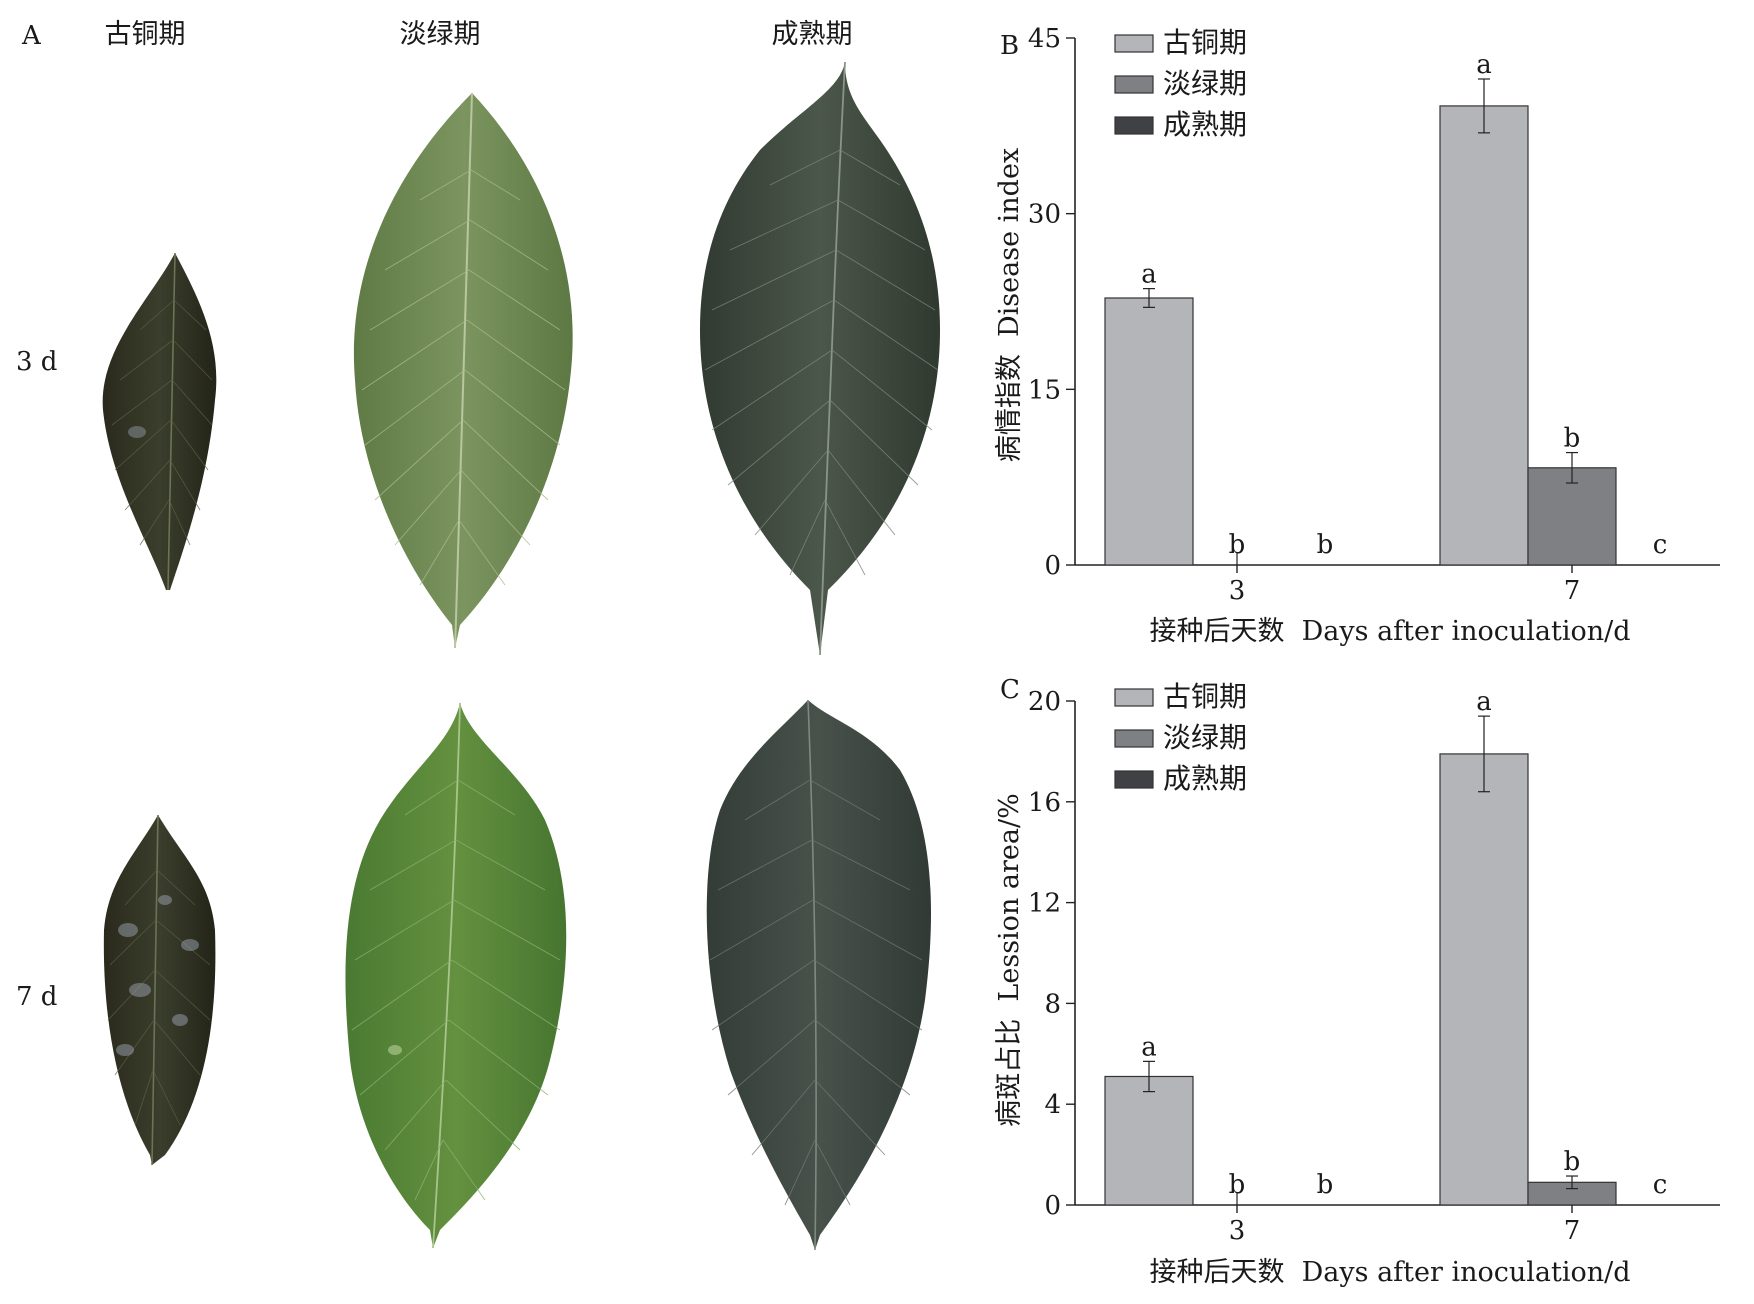 The height and width of the screenshot is (1304, 1754). Describe the element at coordinates (1010, 690) in the screenshot. I see `panel-label-c: C` at that location.